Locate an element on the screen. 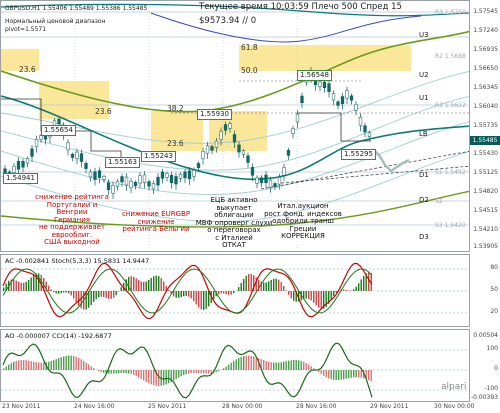  ao-histogram is located at coordinates (187, 370).